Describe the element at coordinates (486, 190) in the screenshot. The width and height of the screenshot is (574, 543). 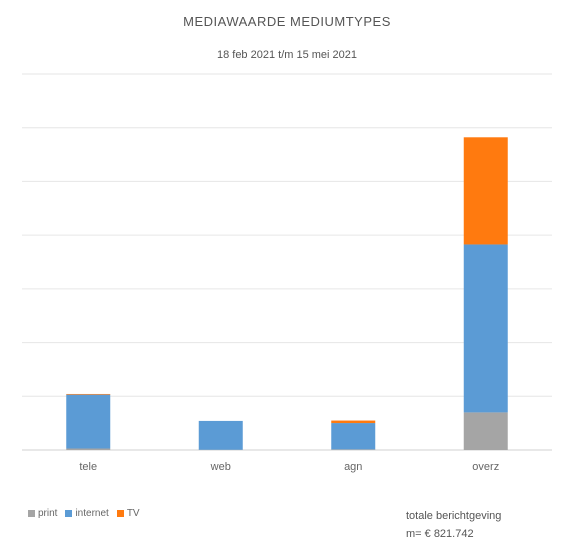
I see `bar-segment-tv-overz` at that location.